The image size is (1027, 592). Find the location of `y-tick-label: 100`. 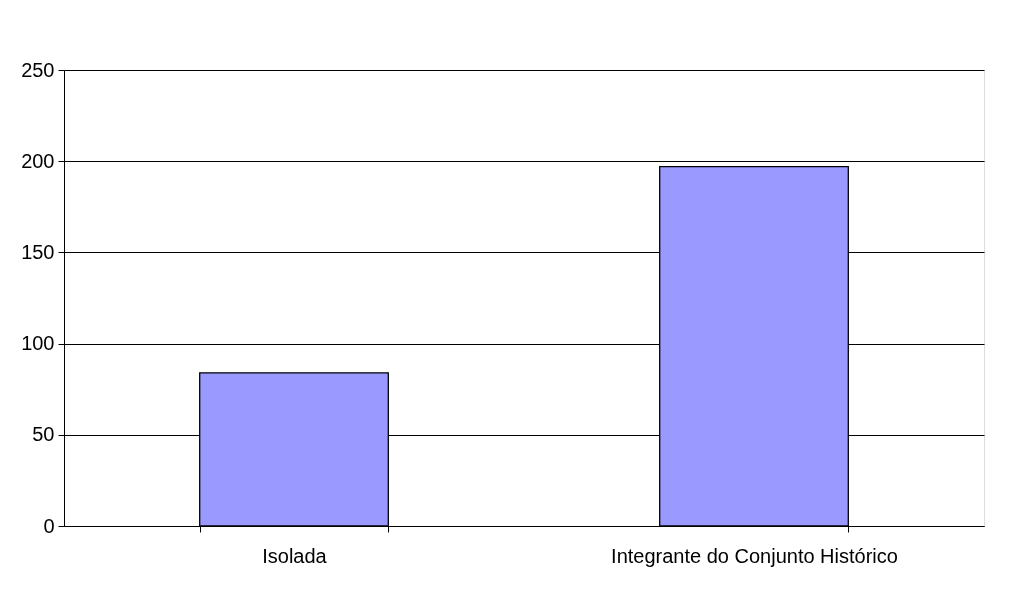

y-tick-label: 100 is located at coordinates (38, 343).